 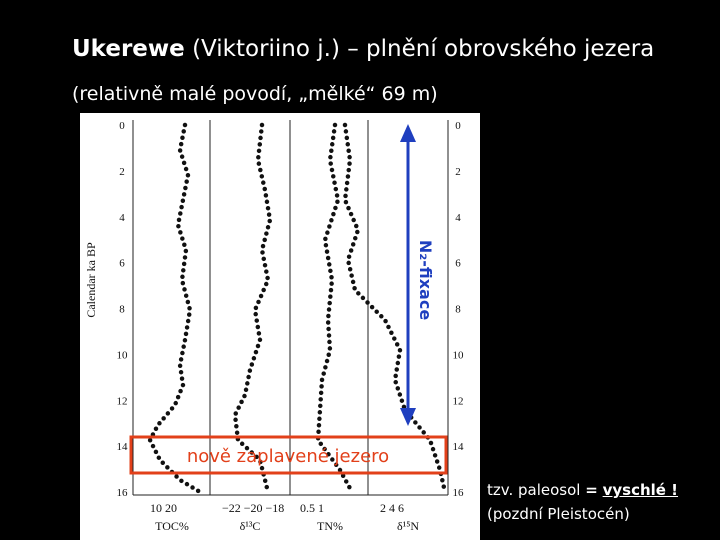 I want to click on toc-label: TOC%, so click(x=172, y=526).